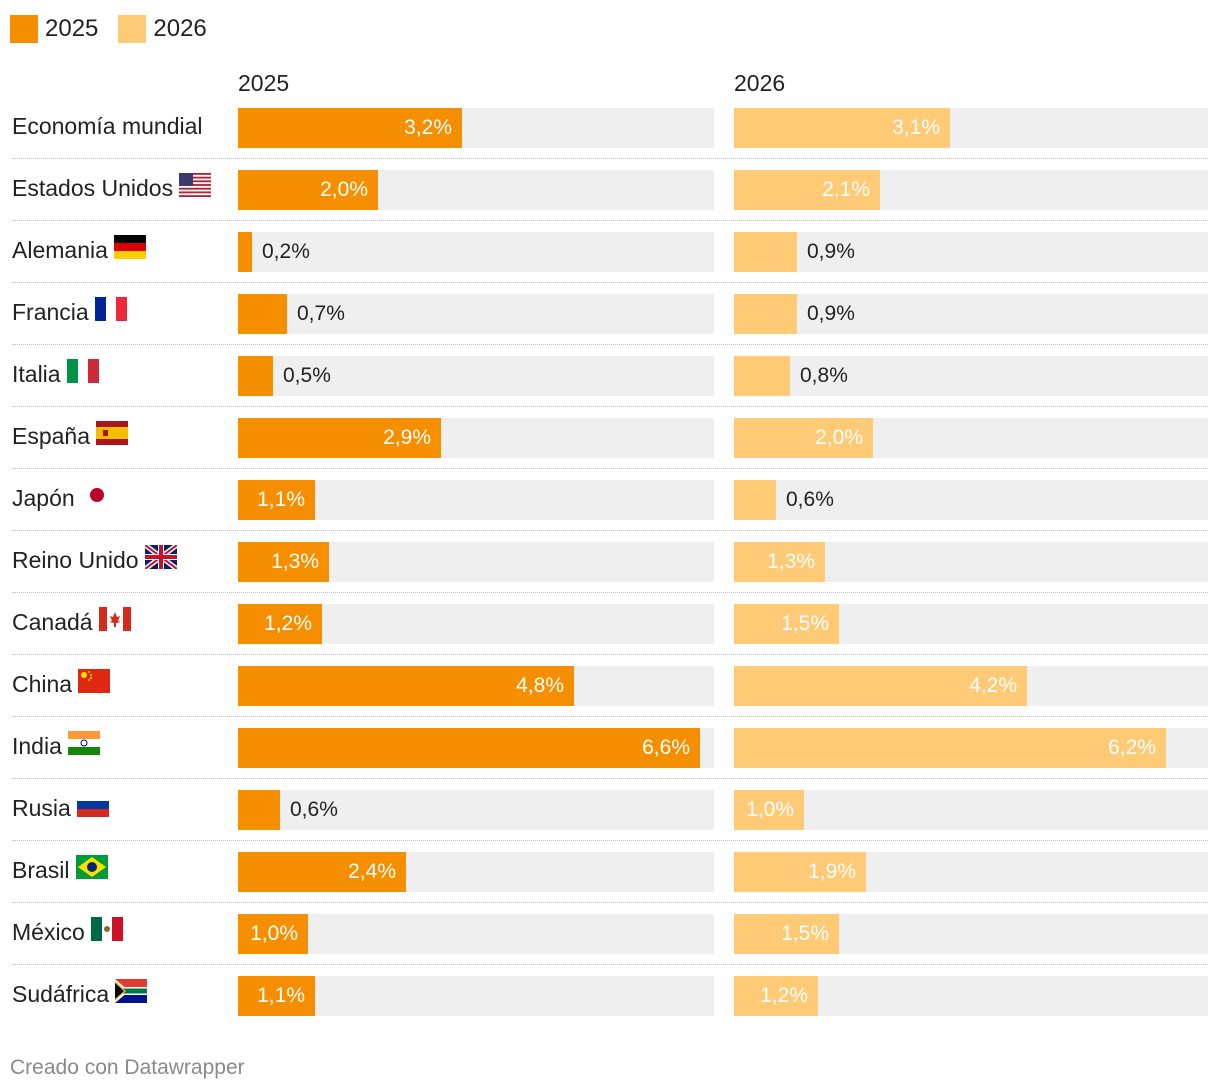  What do you see at coordinates (805, 623) in the screenshot?
I see `data-label: 1,5%` at bounding box center [805, 623].